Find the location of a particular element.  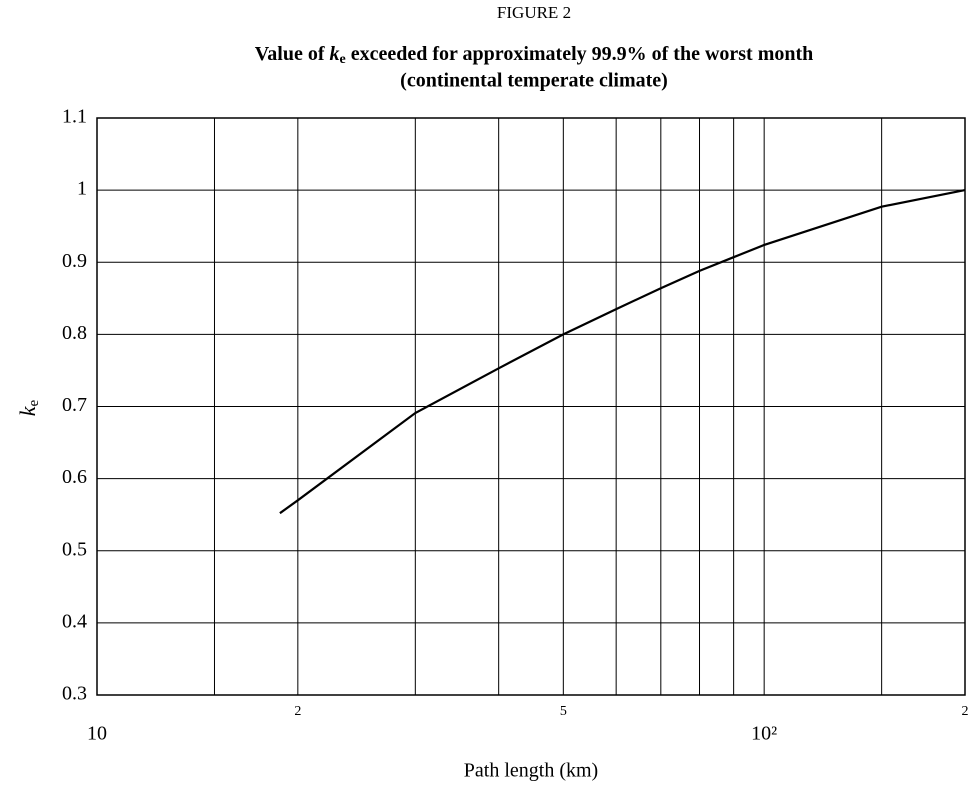

x-tick-label: 5 is located at coordinates (563, 711).